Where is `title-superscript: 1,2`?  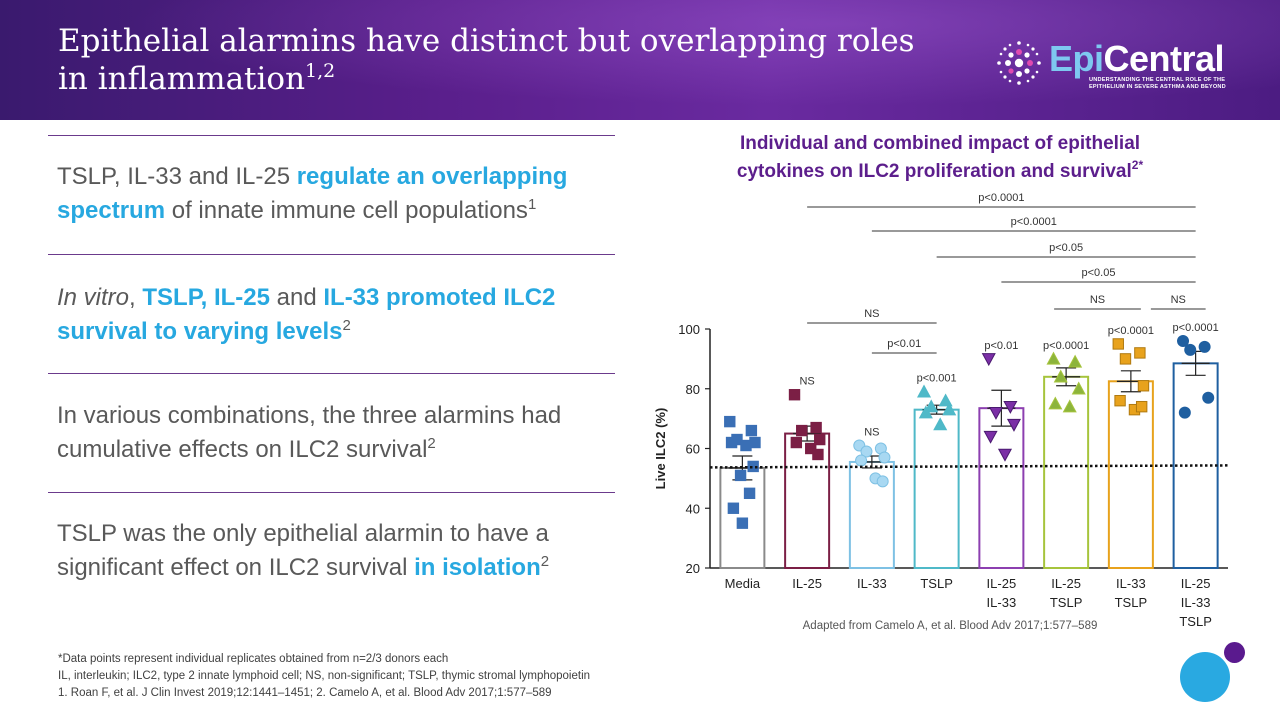 title-superscript: 1,2 is located at coordinates (320, 71).